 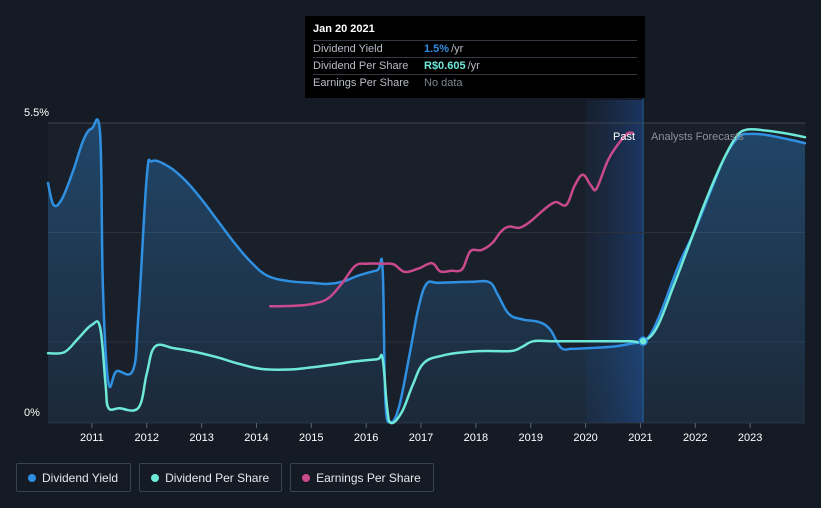 What do you see at coordinates (368, 477) in the screenshot?
I see `legend-label: Earnings Per Share` at bounding box center [368, 477].